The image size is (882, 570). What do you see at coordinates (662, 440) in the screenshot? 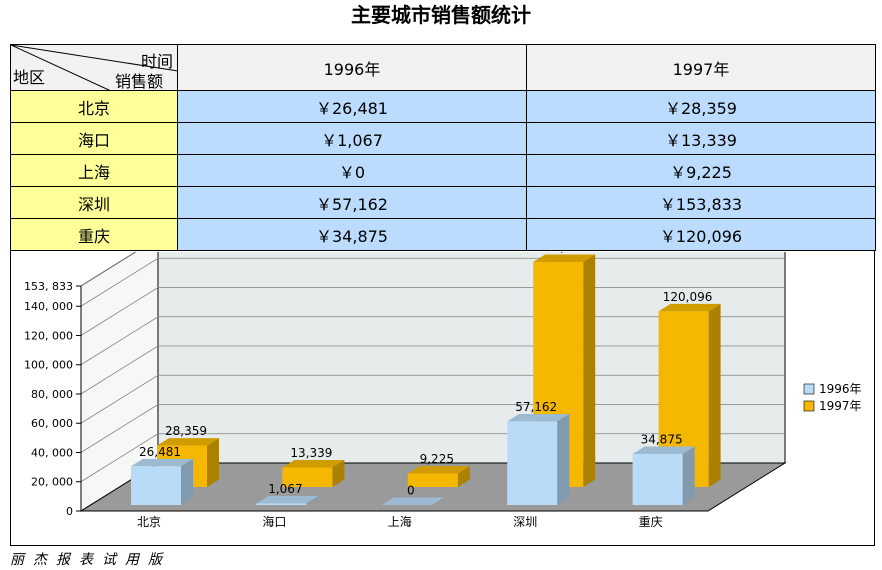
I see `bar-data-label: 34,875` at bounding box center [662, 440].